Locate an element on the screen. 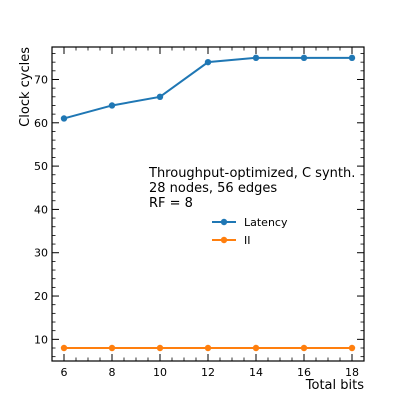 This screenshot has height=407, width=407. y-tick-label: 70 is located at coordinates (41, 79).